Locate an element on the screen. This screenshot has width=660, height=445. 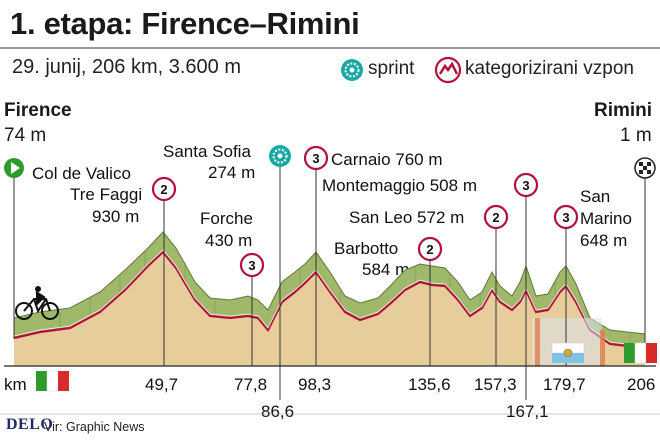
page-title: 1. etapa: Firence–Rimini is located at coordinates (185, 23).